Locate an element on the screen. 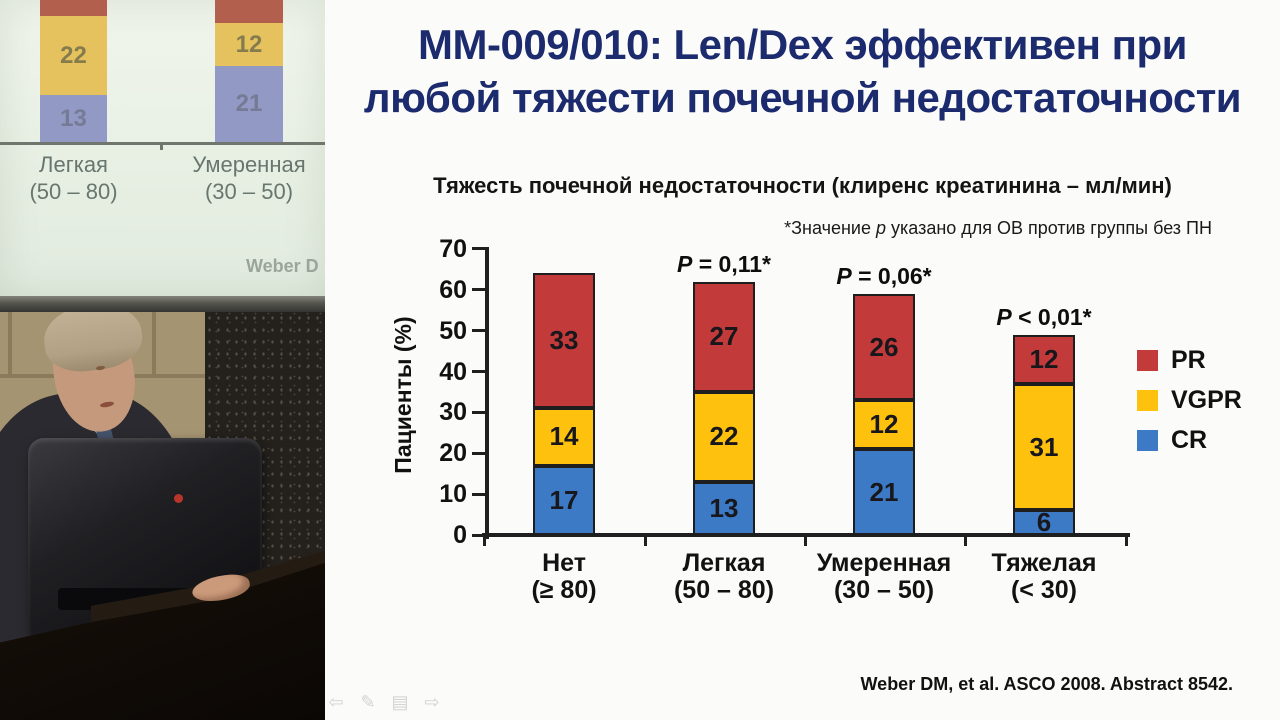 The height and width of the screenshot is (720, 1280). legend-swatch-cr is located at coordinates (1147, 440).